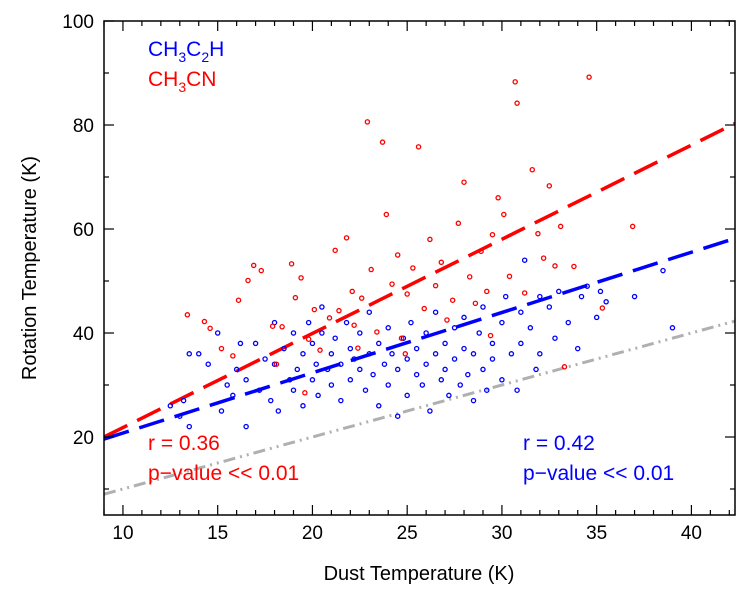 The height and width of the screenshot is (600, 750). What do you see at coordinates (691, 533) in the screenshot?
I see `x-tick-label-40: 40` at bounding box center [691, 533].